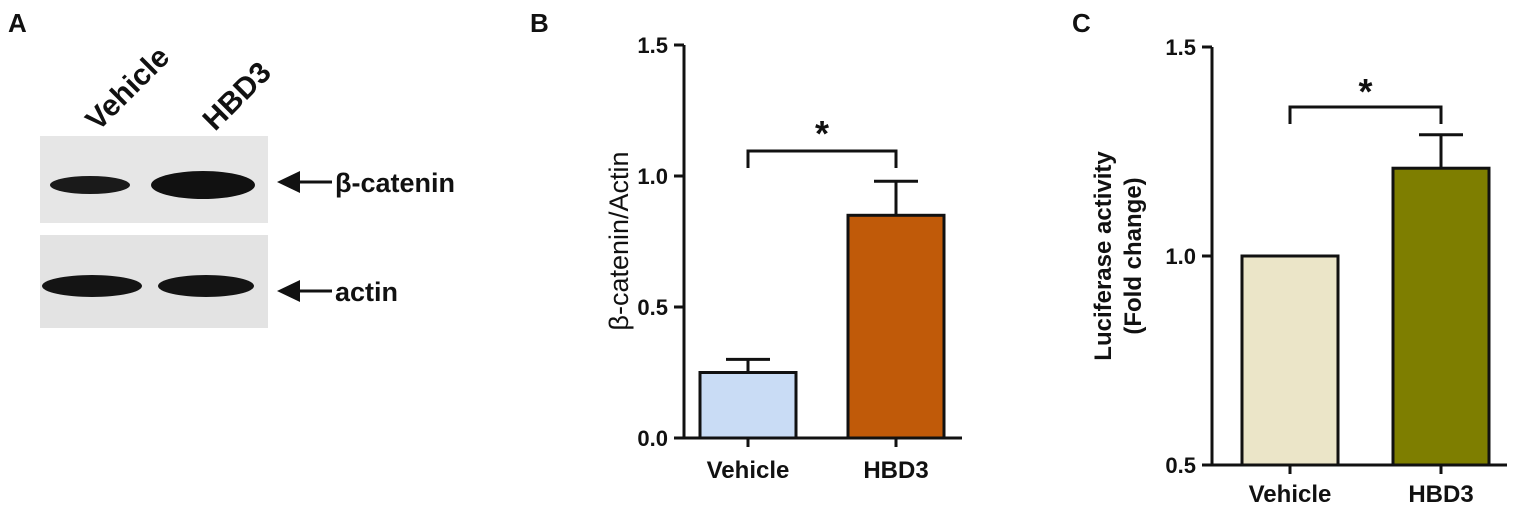 This screenshot has width=1536, height=510. I want to click on panel-c-letter: C, so click(1081, 23).